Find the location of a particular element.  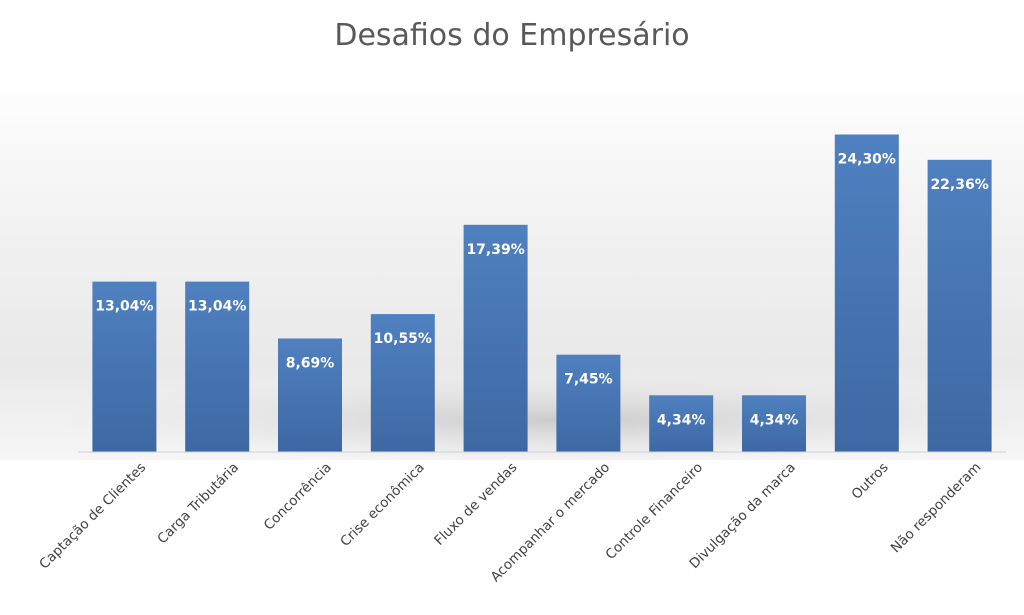

x-tick-label: Outros is located at coordinates (869, 481).